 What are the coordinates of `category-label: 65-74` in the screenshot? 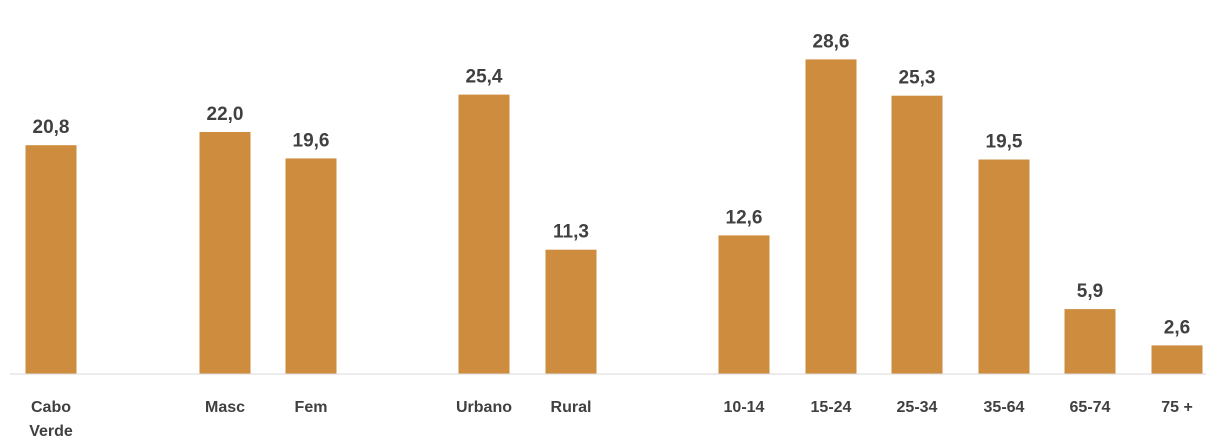 It's located at (1090, 407).